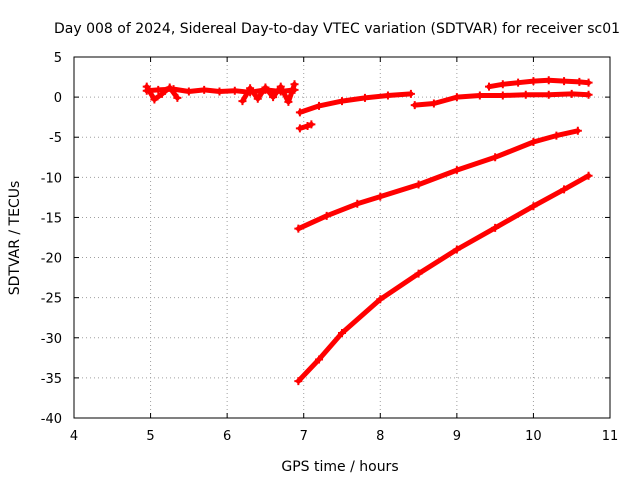 This screenshot has height=480, width=640. Describe the element at coordinates (51, 299) in the screenshot. I see `y-tick-label: -25` at that location.